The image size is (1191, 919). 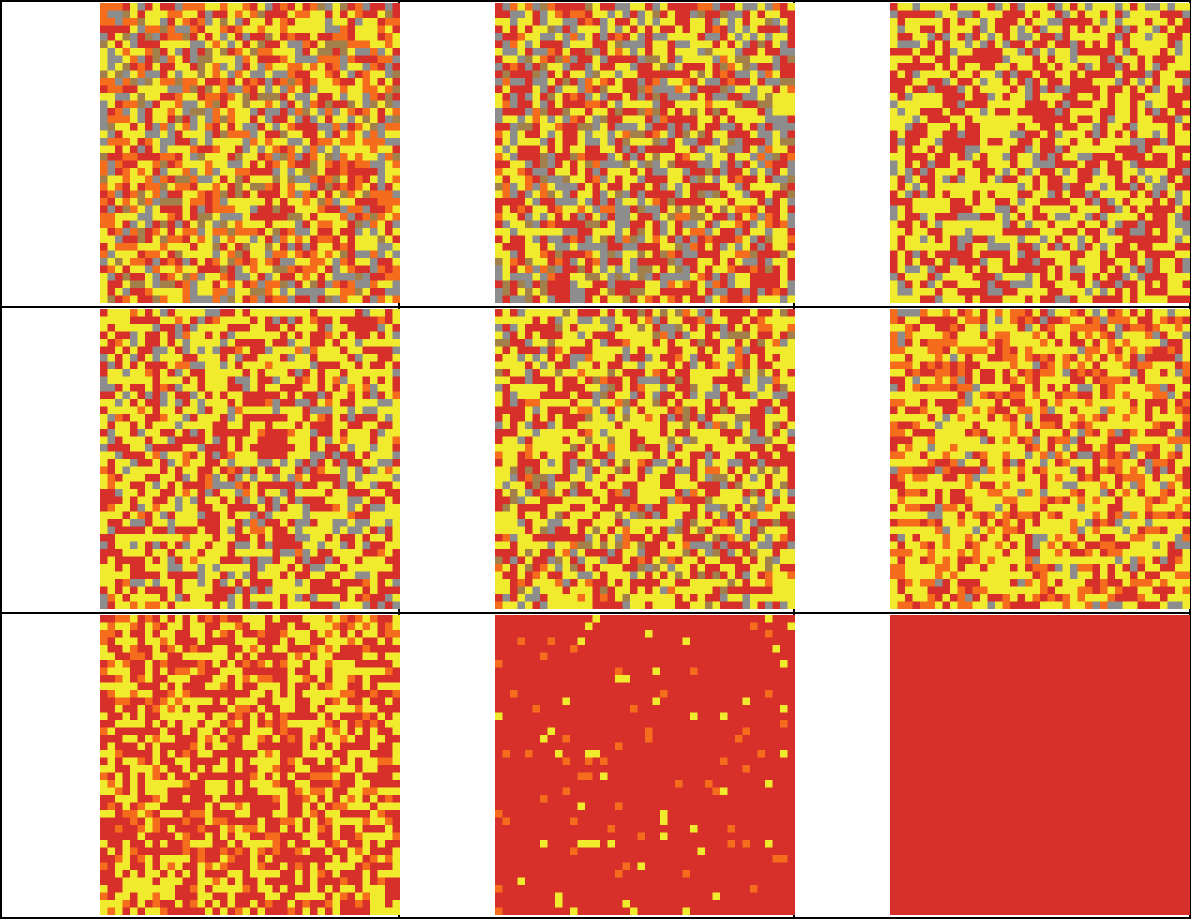 I want to click on grid-line-left, so click(x=1, y=459).